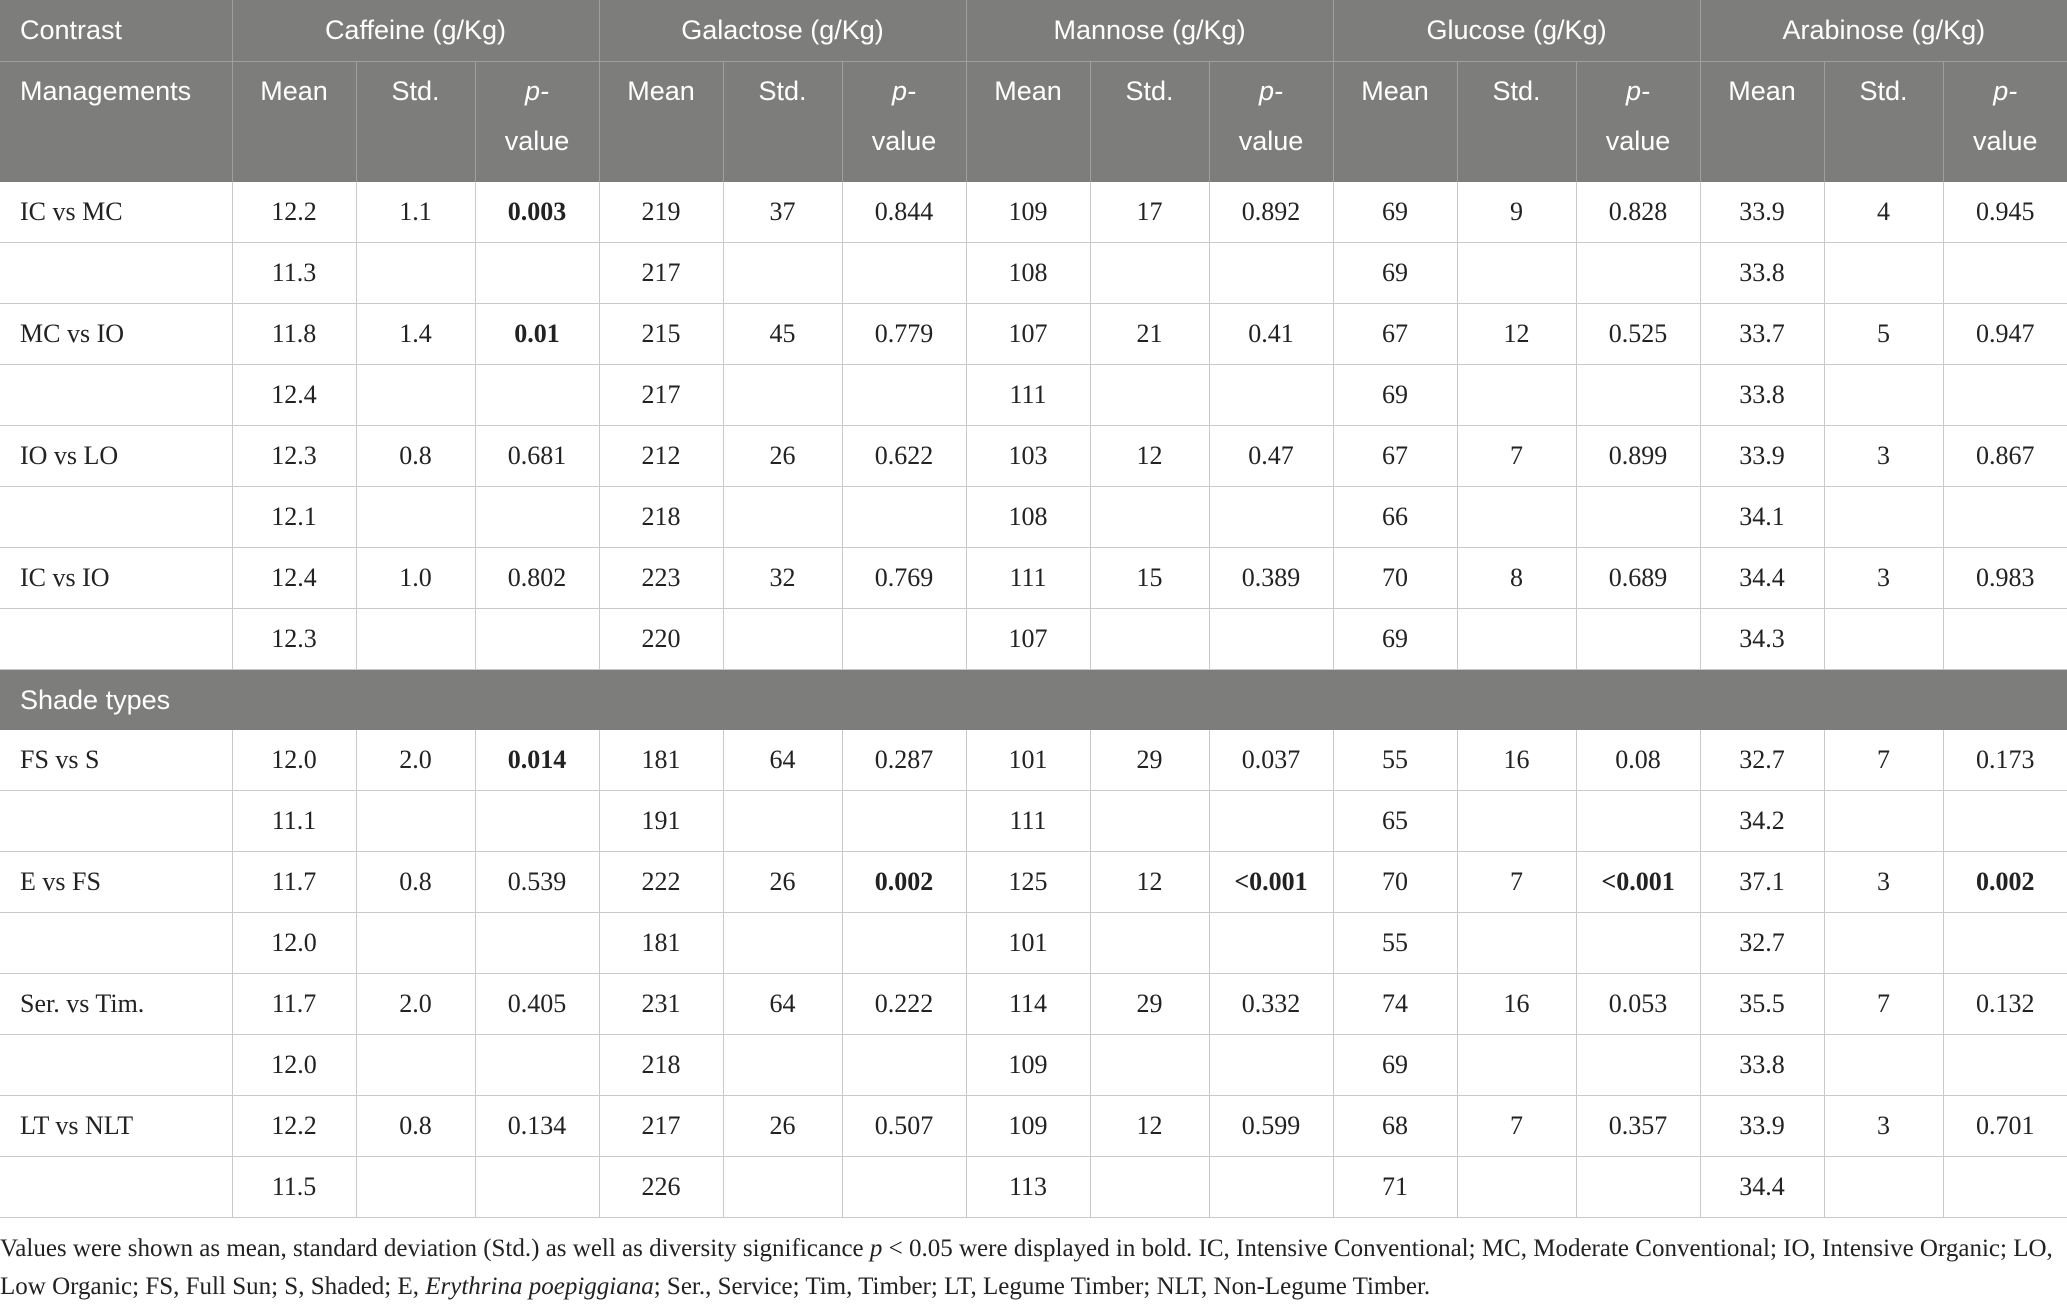 This screenshot has height=1312, width=2067. Describe the element at coordinates (294, 456) in the screenshot. I see `table-cell: 12.3` at that location.